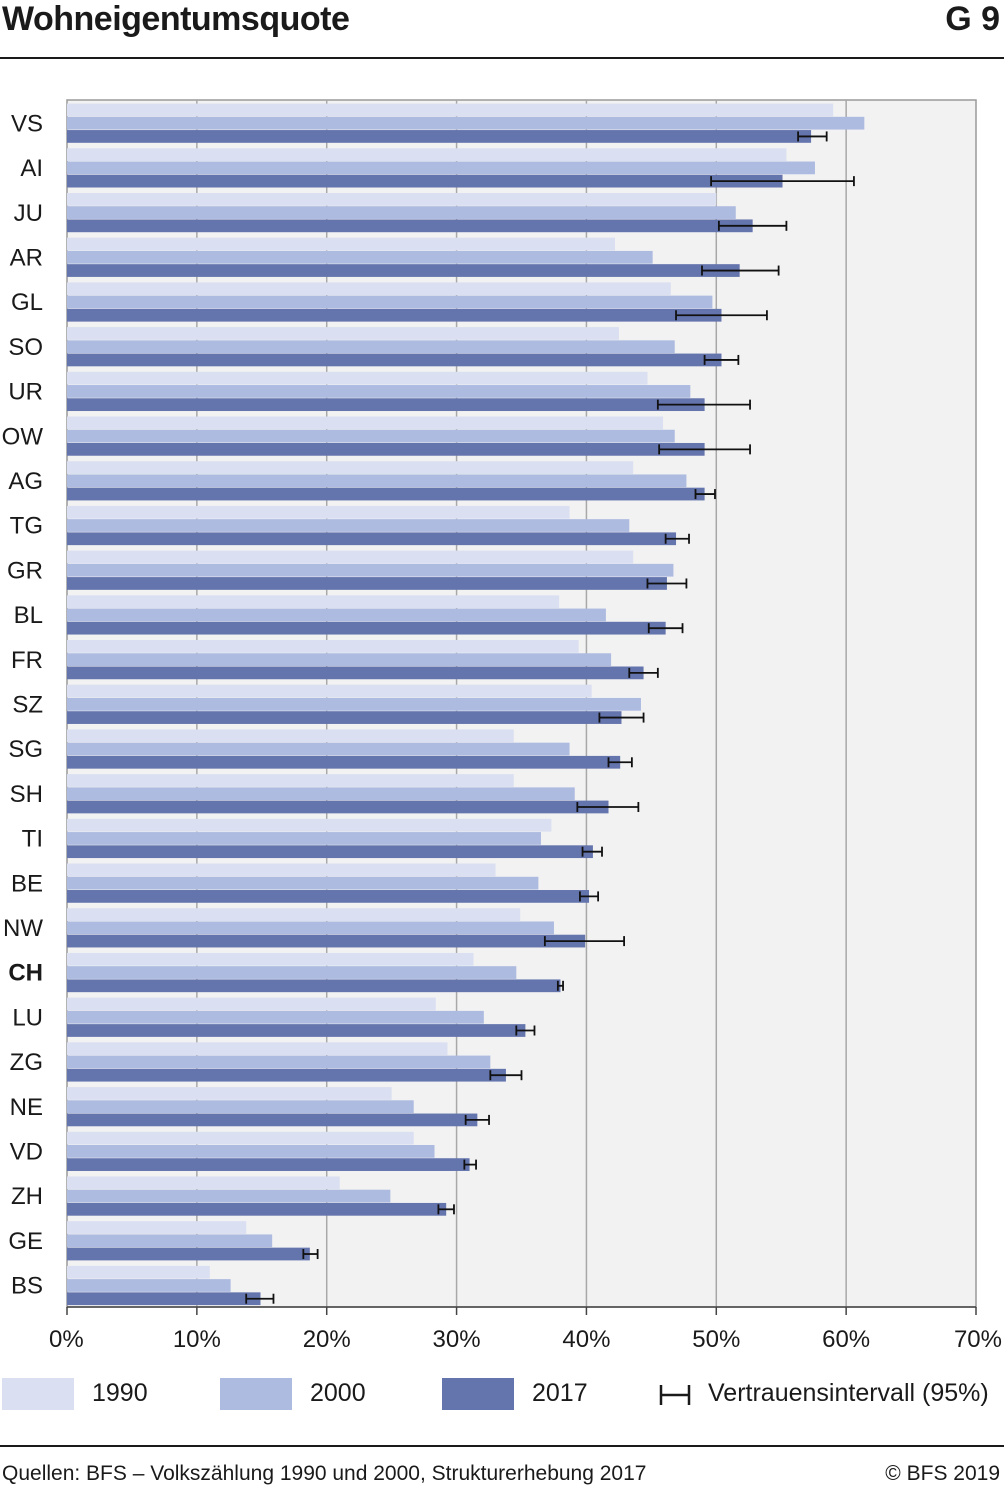 The height and width of the screenshot is (1493, 1004). What do you see at coordinates (478, 1394) in the screenshot?
I see `legend-swatch-2017` at bounding box center [478, 1394].